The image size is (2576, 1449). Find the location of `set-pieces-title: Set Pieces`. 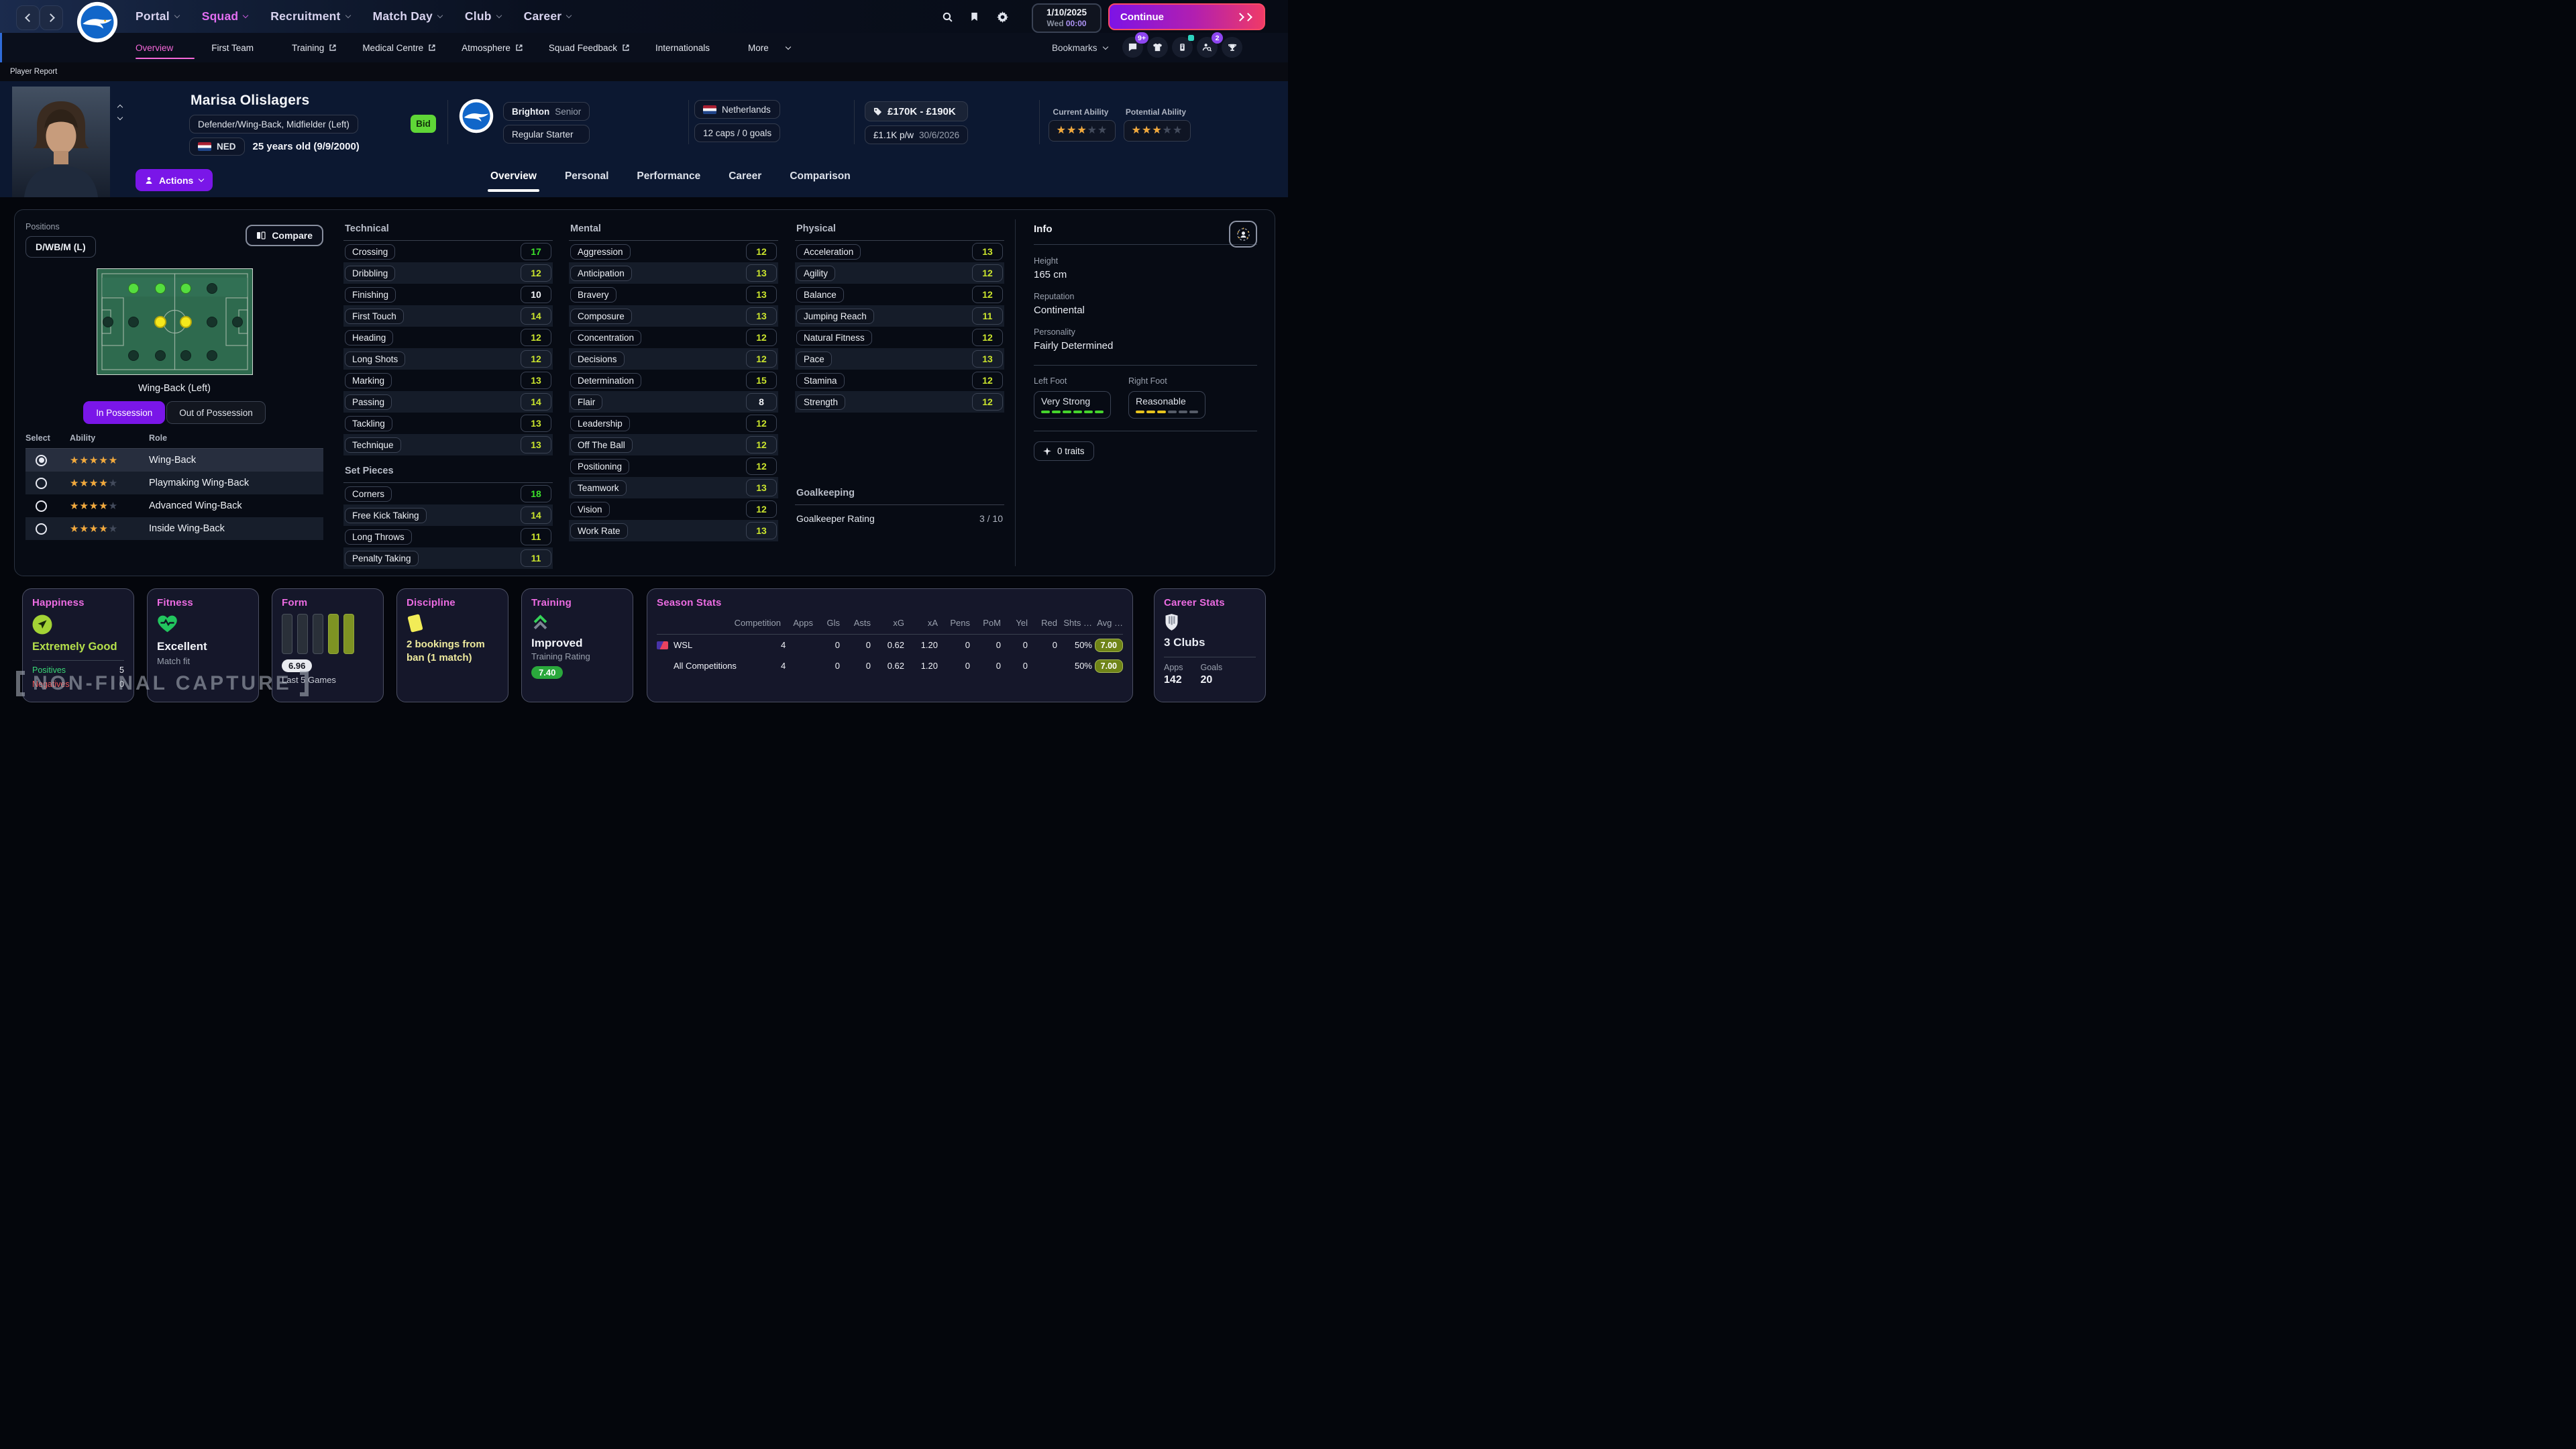

set-pieces-title: Set Pieces is located at coordinates (448, 474).